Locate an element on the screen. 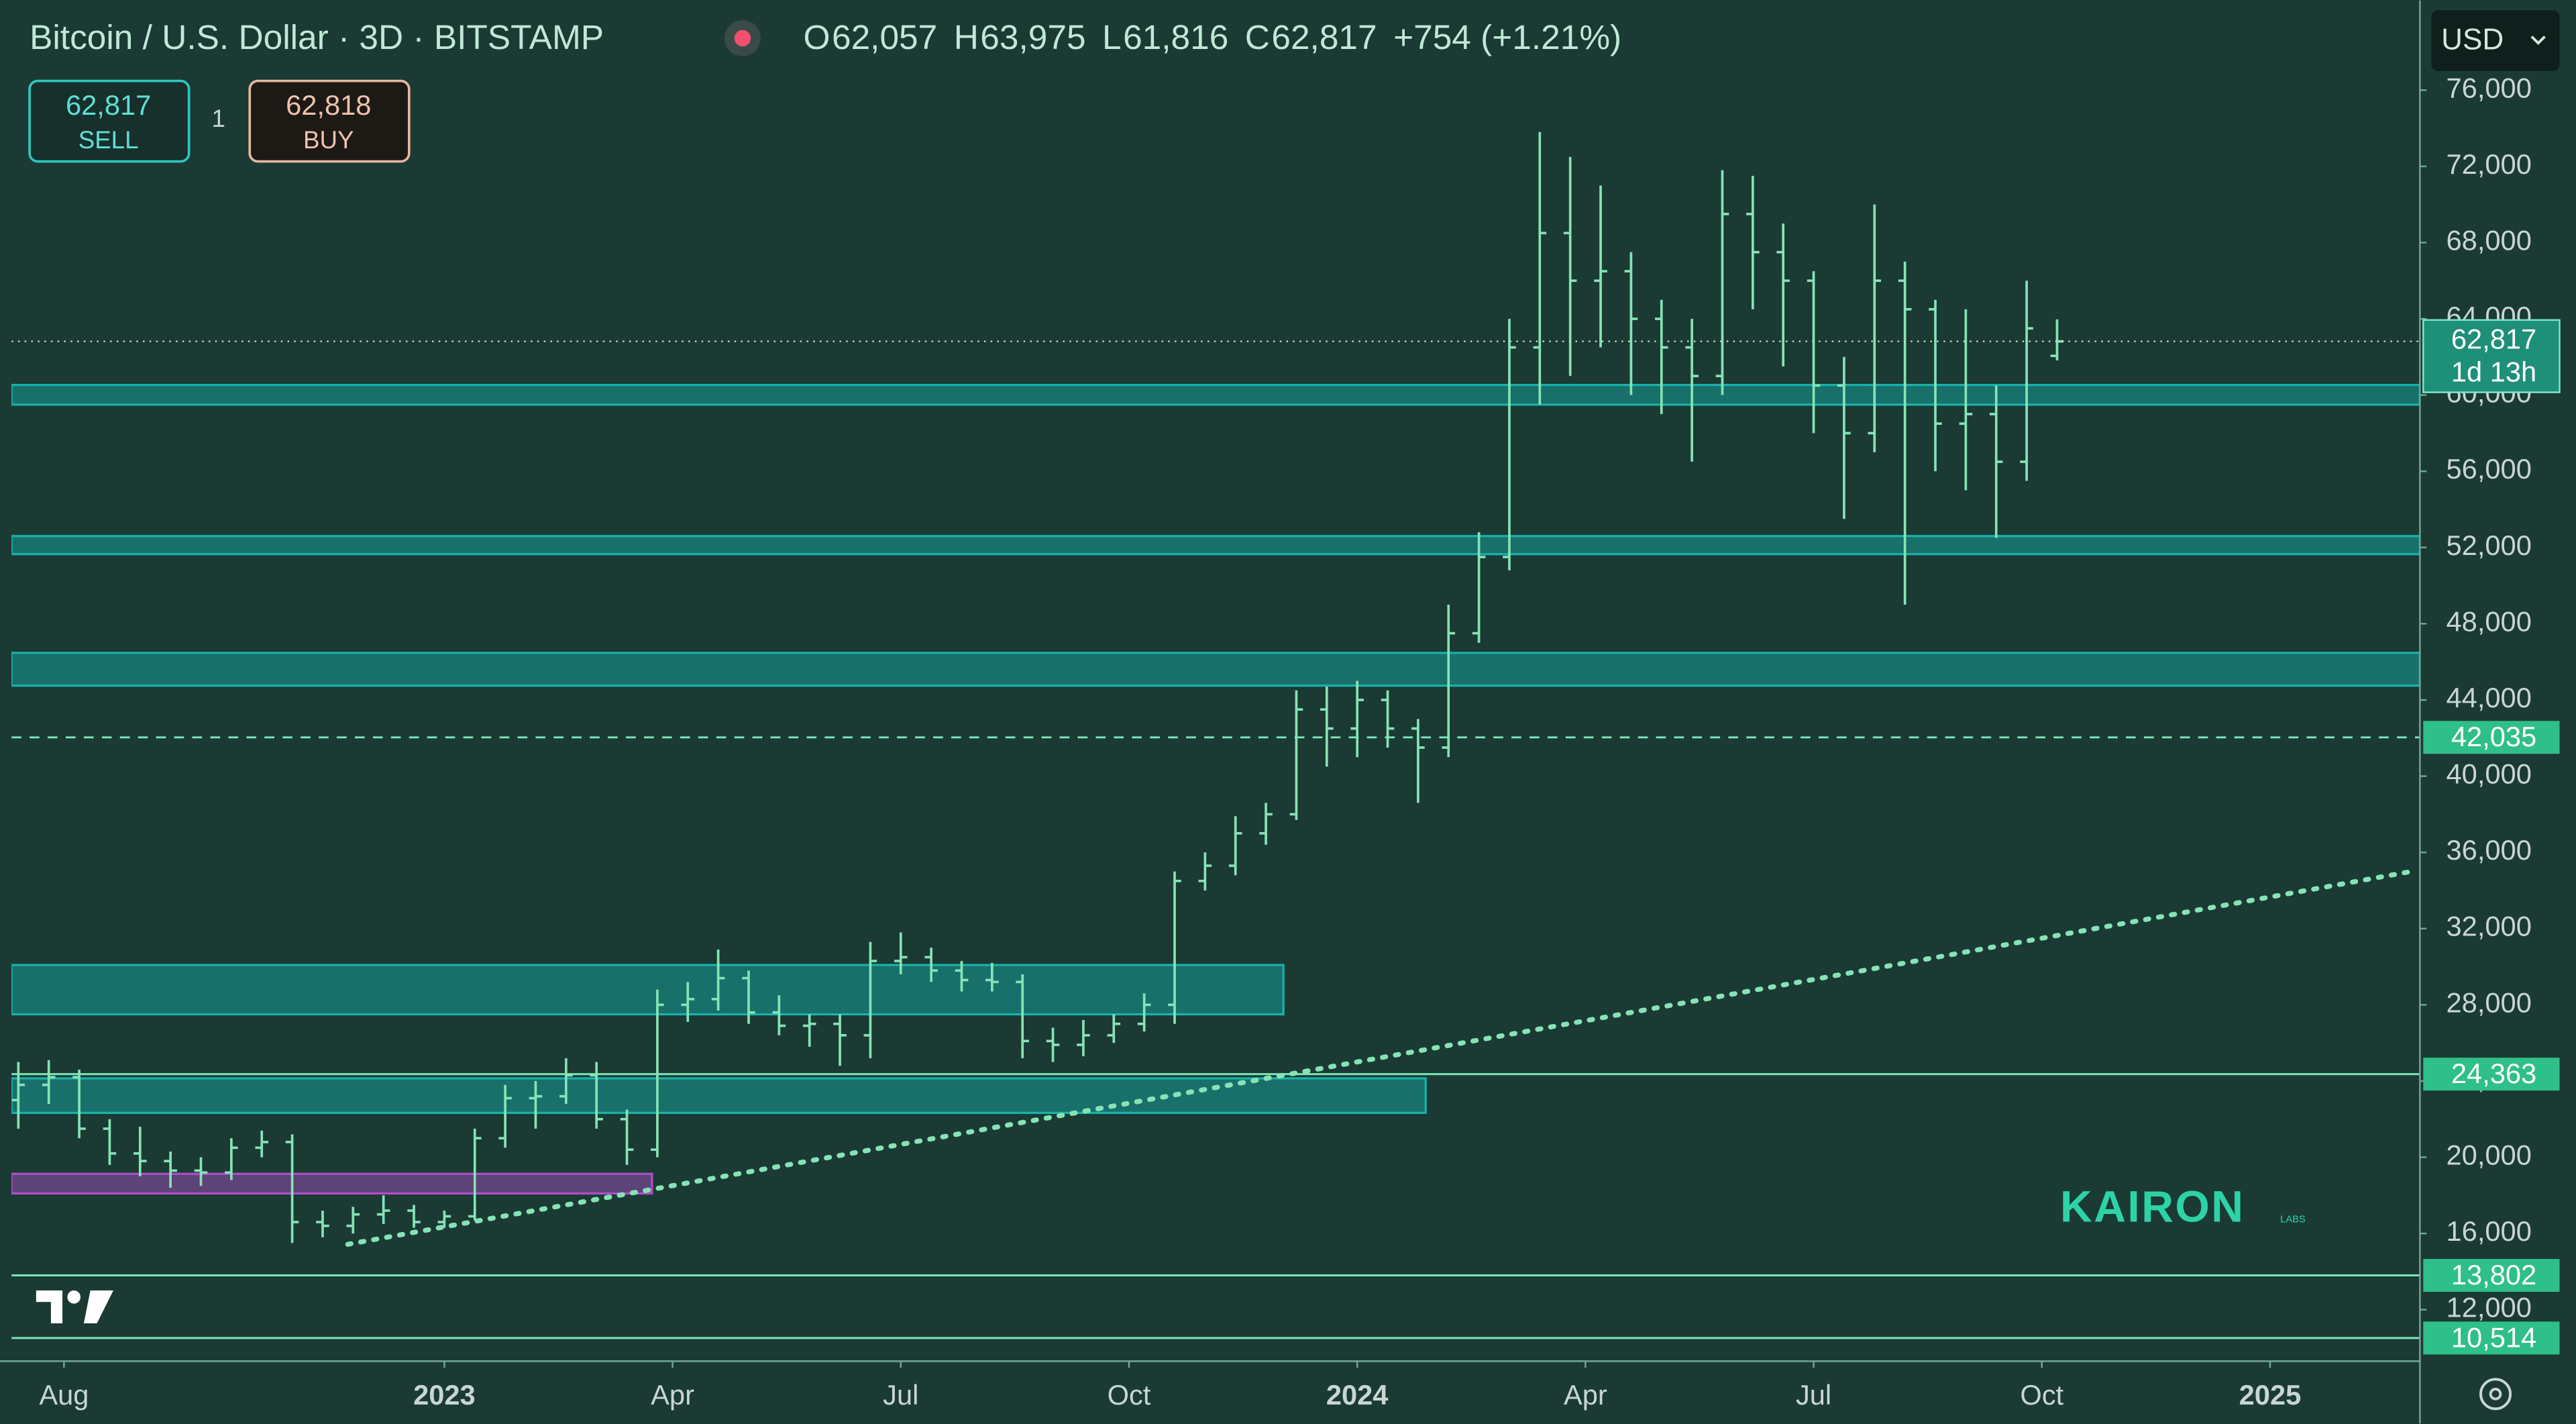  y-tick-label: 56,000 is located at coordinates (2489, 469).